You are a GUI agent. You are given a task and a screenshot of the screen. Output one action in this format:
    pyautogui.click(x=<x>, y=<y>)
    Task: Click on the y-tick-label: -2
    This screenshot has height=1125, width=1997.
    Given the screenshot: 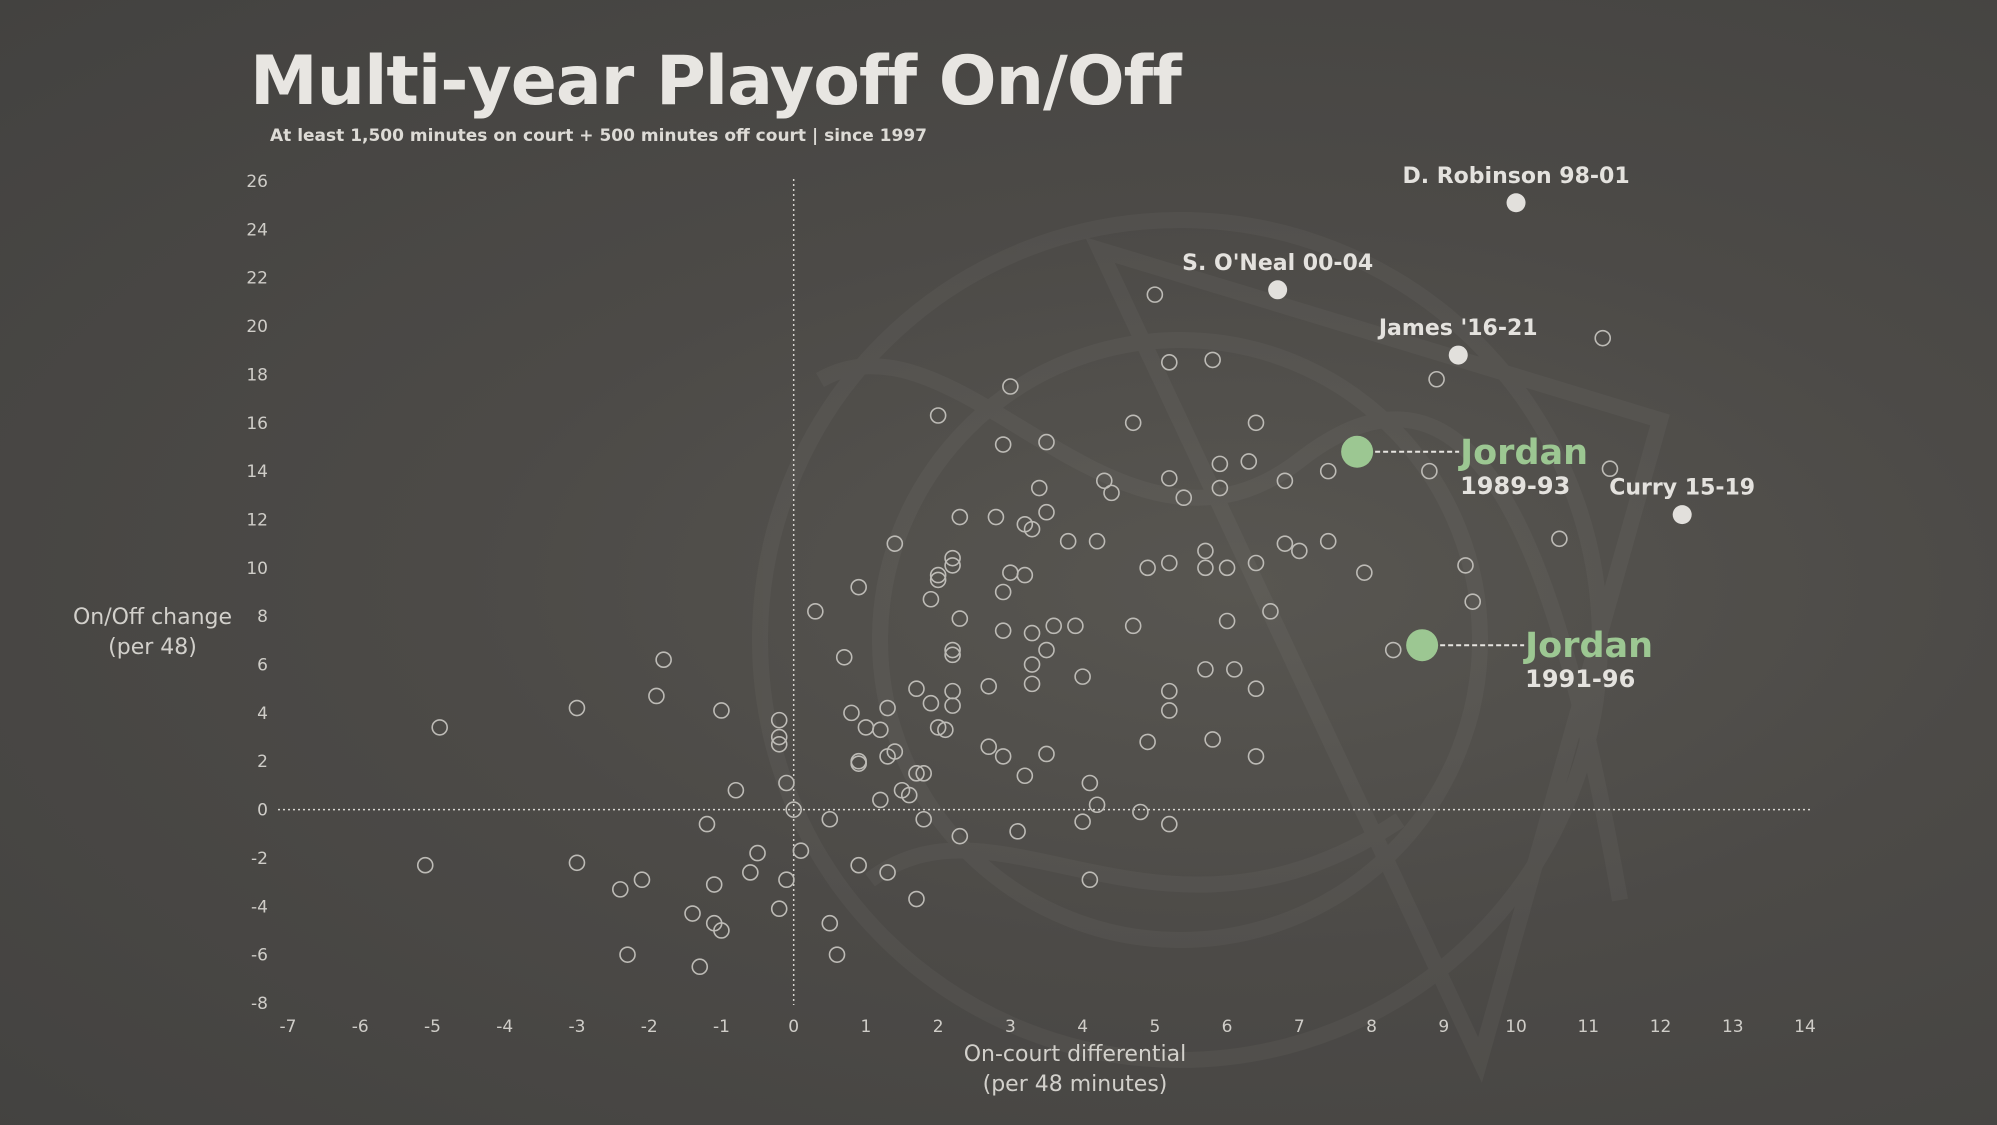 What is the action you would take?
    pyautogui.click(x=259, y=859)
    